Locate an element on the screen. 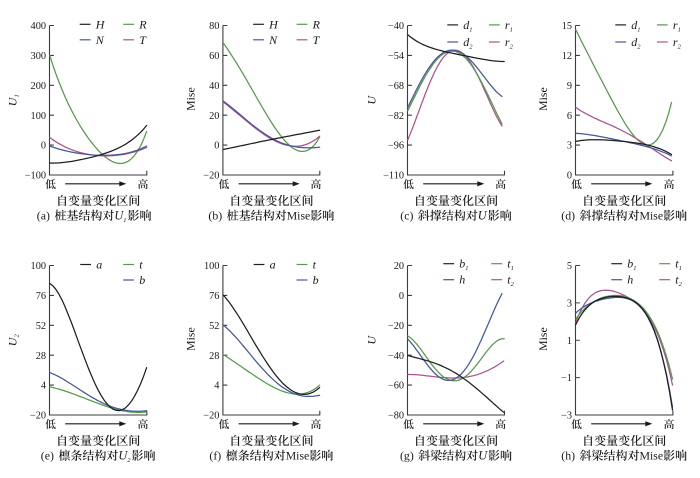 This screenshot has height=478, width=700. svg-text: −100 is located at coordinates (35, 176).